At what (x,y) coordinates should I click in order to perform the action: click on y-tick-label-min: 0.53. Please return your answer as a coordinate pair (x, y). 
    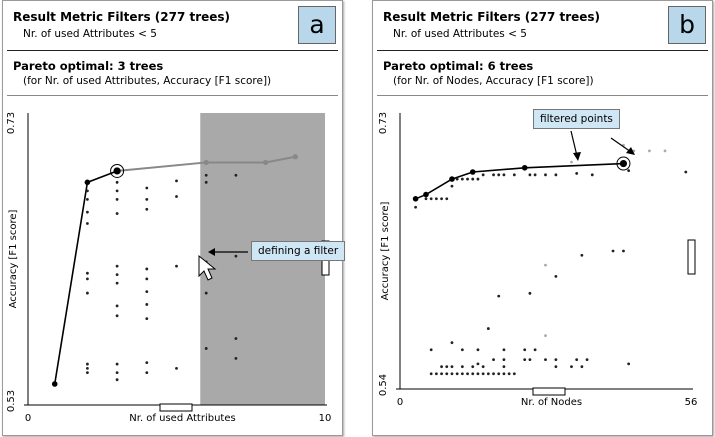
    Looking at the image, I should click on (11, 401).